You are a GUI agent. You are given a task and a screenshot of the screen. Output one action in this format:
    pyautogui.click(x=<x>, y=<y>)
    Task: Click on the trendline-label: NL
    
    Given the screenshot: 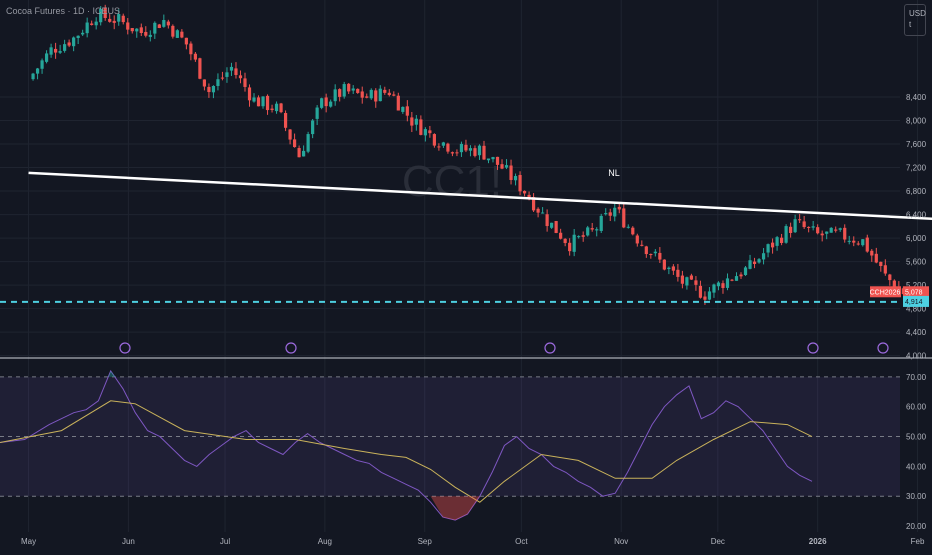 What is the action you would take?
    pyautogui.click(x=614, y=173)
    